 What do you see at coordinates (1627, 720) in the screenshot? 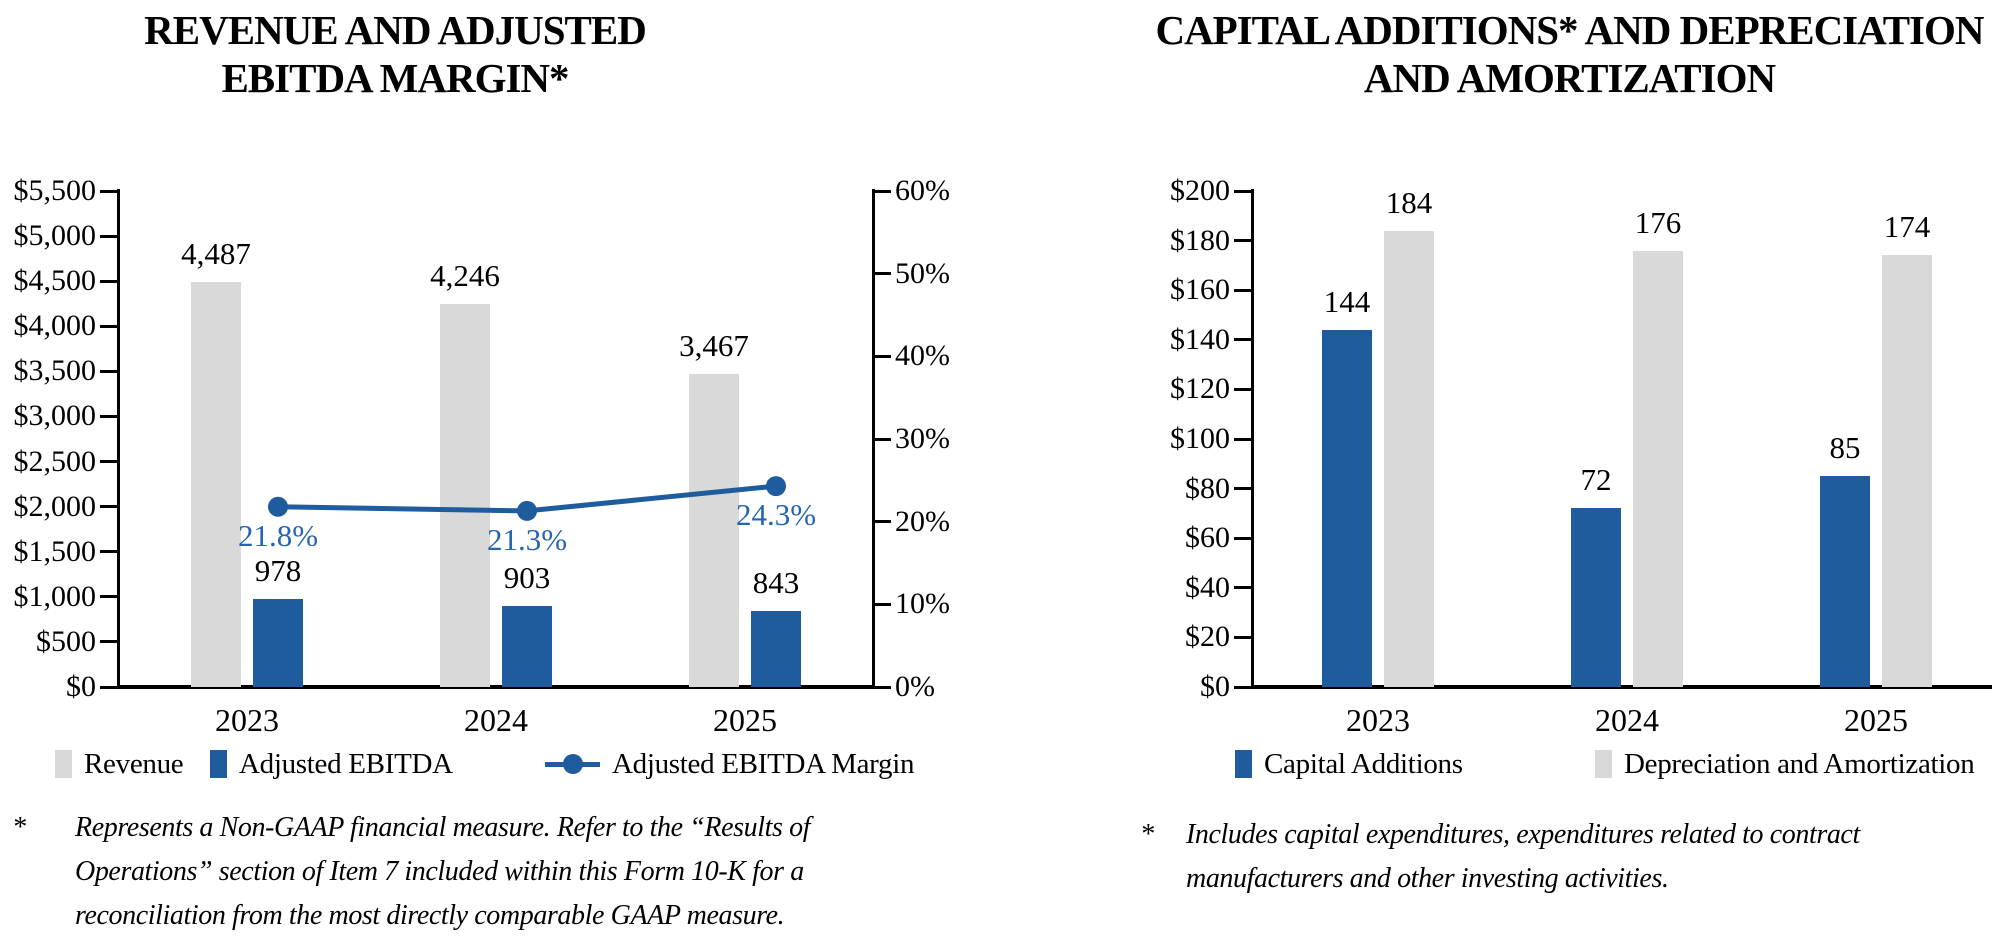
I see `x-axis-label-2024: 2024` at bounding box center [1627, 720].